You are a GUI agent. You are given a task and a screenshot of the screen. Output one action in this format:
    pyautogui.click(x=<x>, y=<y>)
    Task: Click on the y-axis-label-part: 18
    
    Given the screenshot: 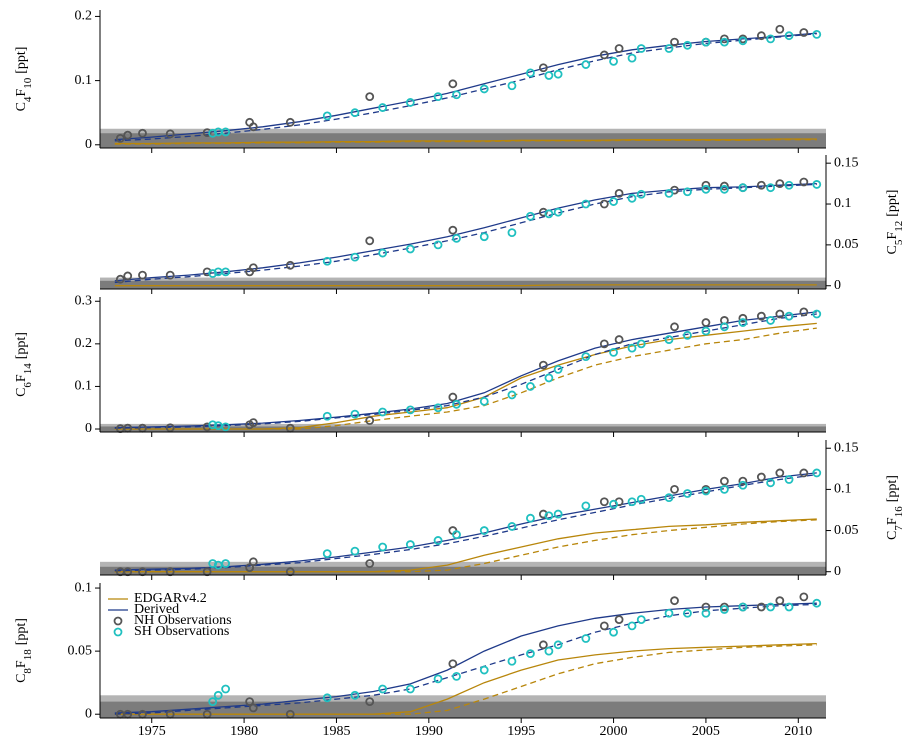 What is the action you would take?
    pyautogui.click(x=28, y=655)
    